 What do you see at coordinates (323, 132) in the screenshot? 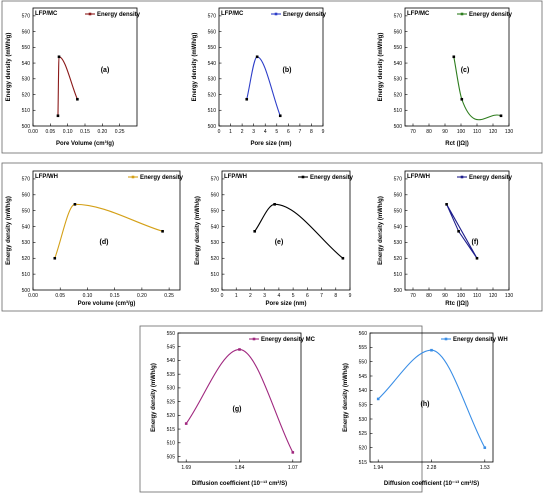
I see `x-tick-label: 9` at bounding box center [323, 132].